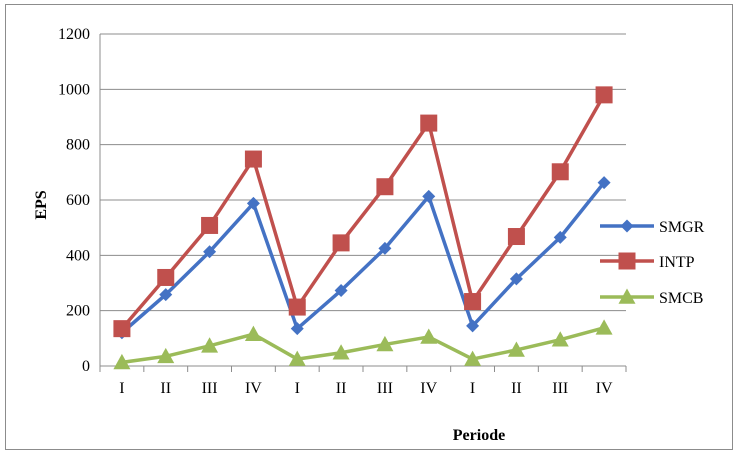 The height and width of the screenshot is (456, 740). What do you see at coordinates (78, 311) in the screenshot?
I see `y-tick-label: 200` at bounding box center [78, 311].